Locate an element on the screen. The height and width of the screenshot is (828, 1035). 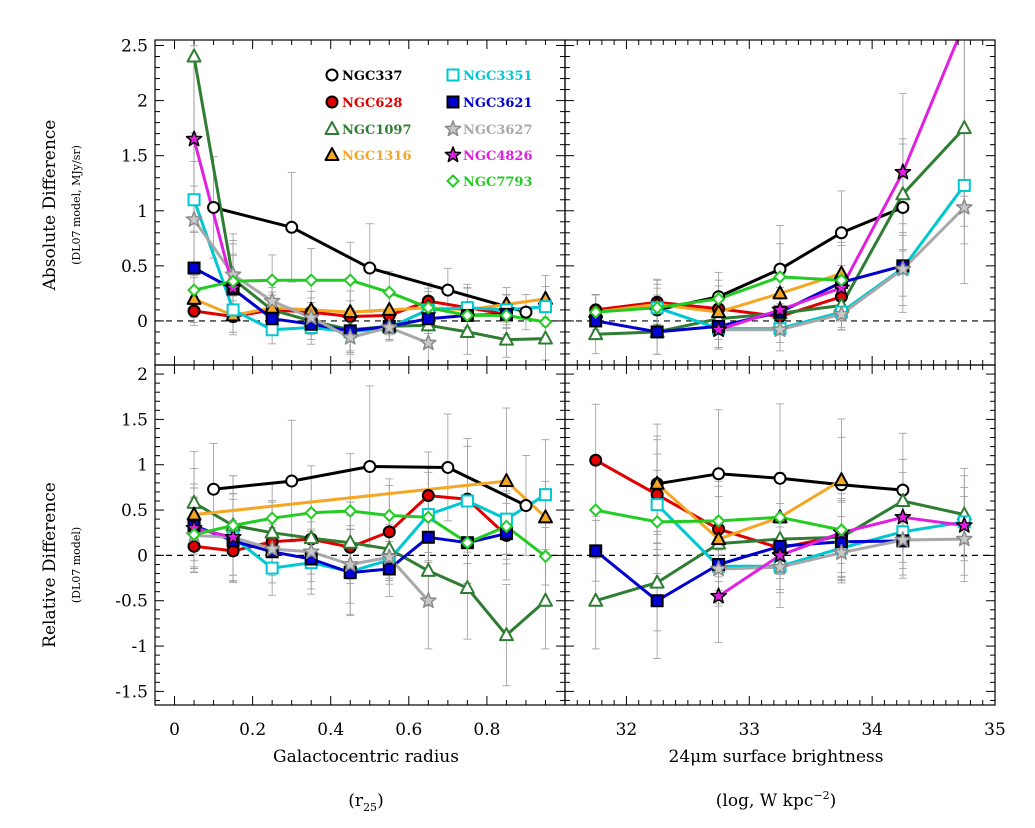
legend-item-ngc3621: NGC3621 is located at coordinates (489, 103).